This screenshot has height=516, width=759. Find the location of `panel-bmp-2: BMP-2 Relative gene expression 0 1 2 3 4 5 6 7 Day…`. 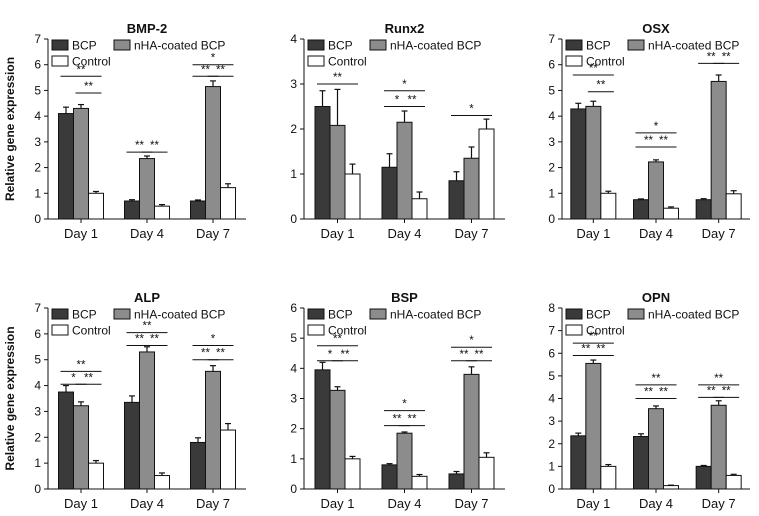

panel-bmp-2: BMP-2 Relative gene expression 0 1 2 3 4 5 6 7 Day… is located at coordinates (124, 131).